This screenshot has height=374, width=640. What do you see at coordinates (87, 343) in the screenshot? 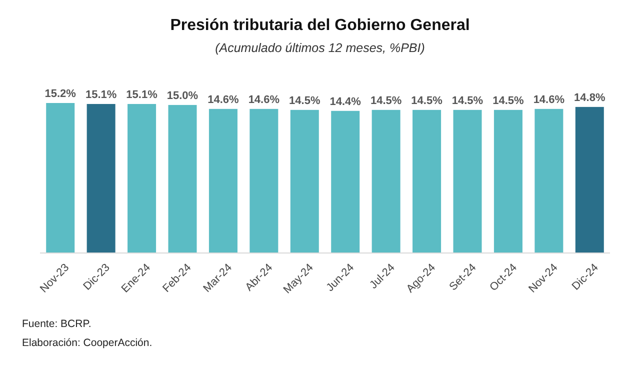
I see `text: Elaboración: CooperAcción.` at bounding box center [87, 343].